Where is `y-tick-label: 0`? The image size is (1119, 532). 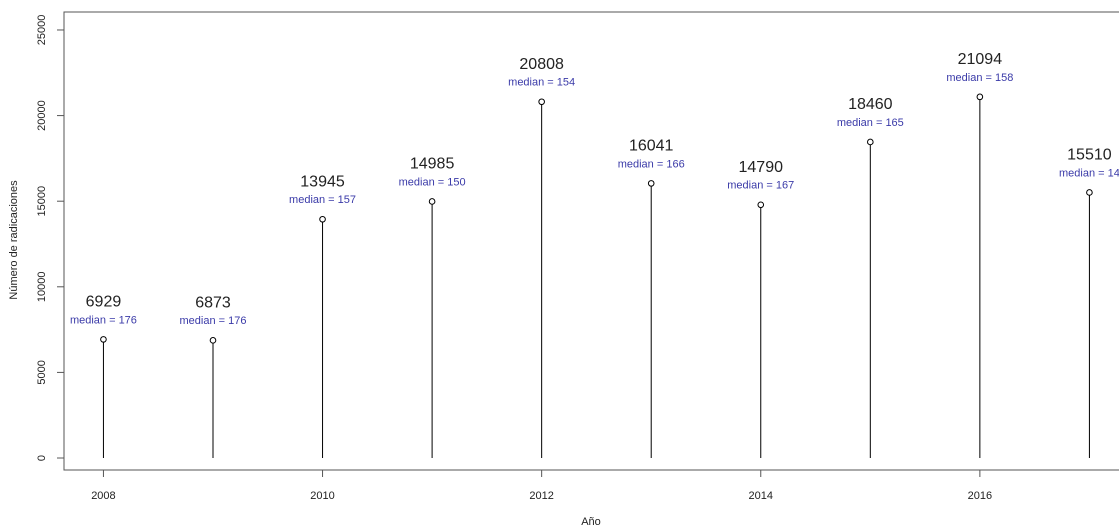
y-tick-label: 0 is located at coordinates (42, 458).